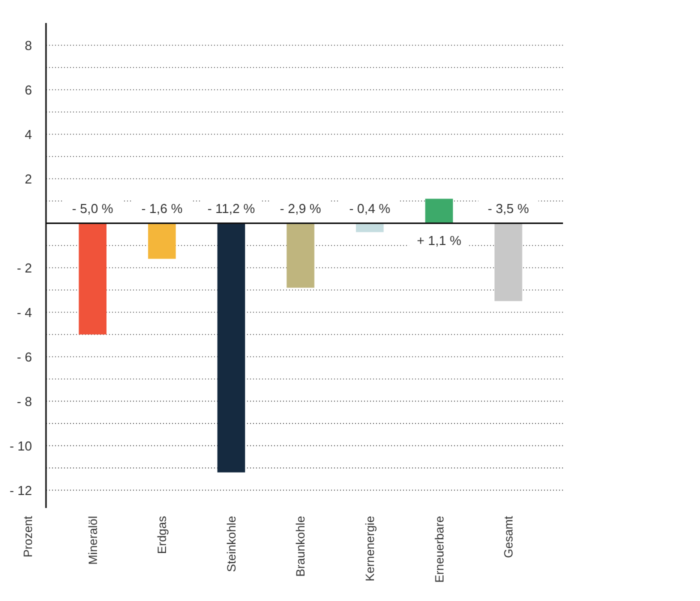 Image resolution: width=700 pixels, height=601 pixels. Describe the element at coordinates (301, 208) in the screenshot. I see `data-label: - 2,9 %` at that location.